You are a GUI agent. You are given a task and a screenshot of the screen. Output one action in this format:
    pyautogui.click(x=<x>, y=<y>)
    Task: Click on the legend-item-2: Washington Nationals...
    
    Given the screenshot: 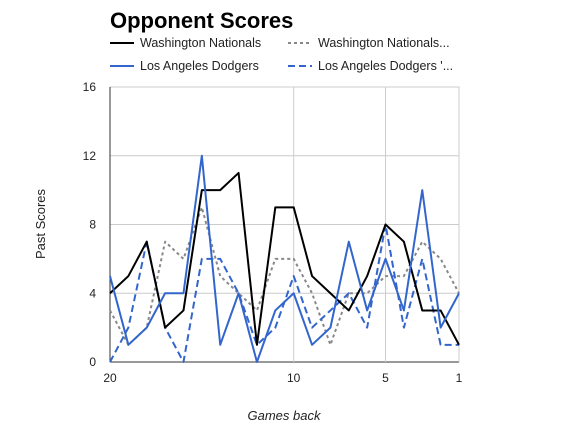 What is the action you would take?
    pyautogui.click(x=369, y=43)
    